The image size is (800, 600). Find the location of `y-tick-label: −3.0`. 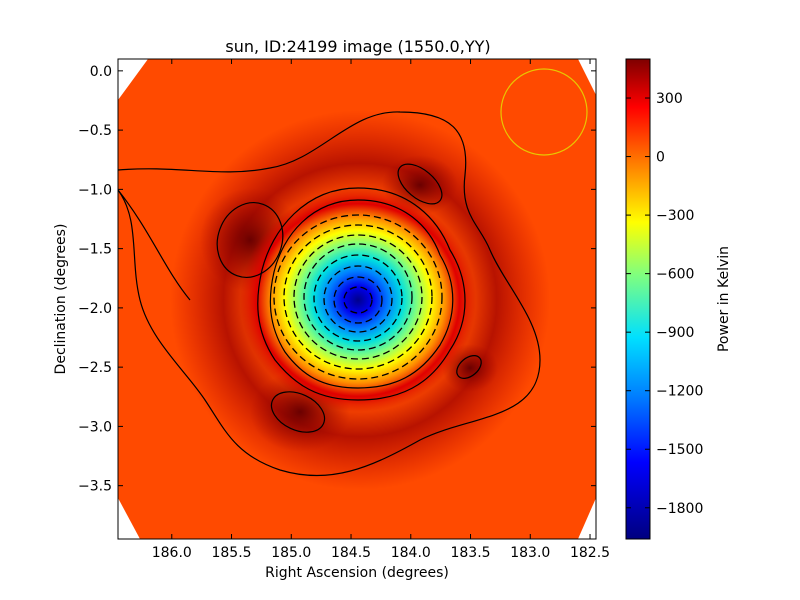

y-tick-label: −3.0 is located at coordinates (95, 427).